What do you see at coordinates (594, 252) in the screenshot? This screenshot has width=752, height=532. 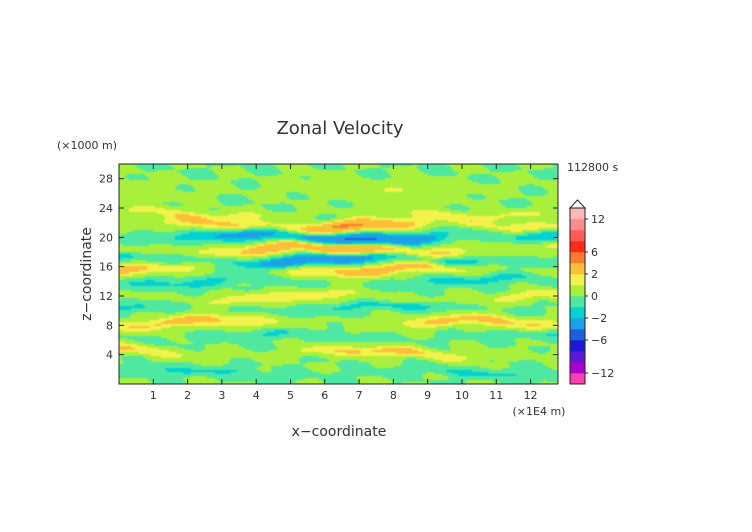 I see `colorbar-tick-label: 6` at bounding box center [594, 252].